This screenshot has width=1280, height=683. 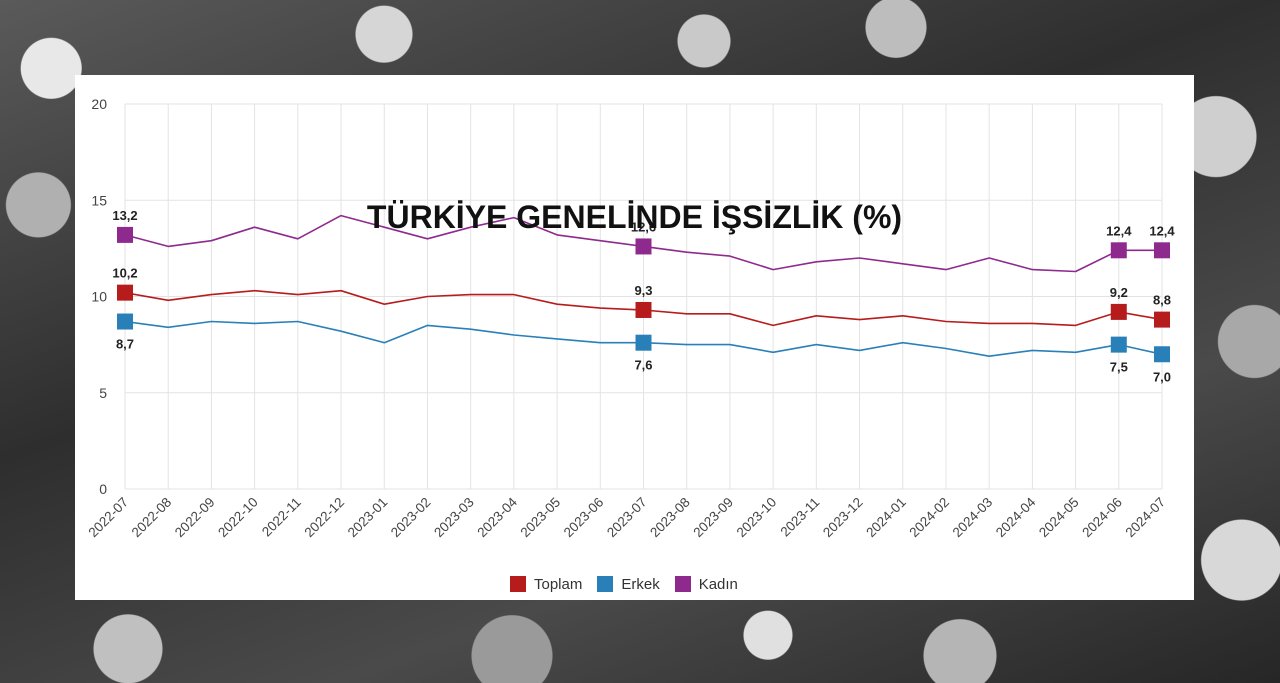 I want to click on x-tick-label: 2024-05, so click(x=1059, y=518).